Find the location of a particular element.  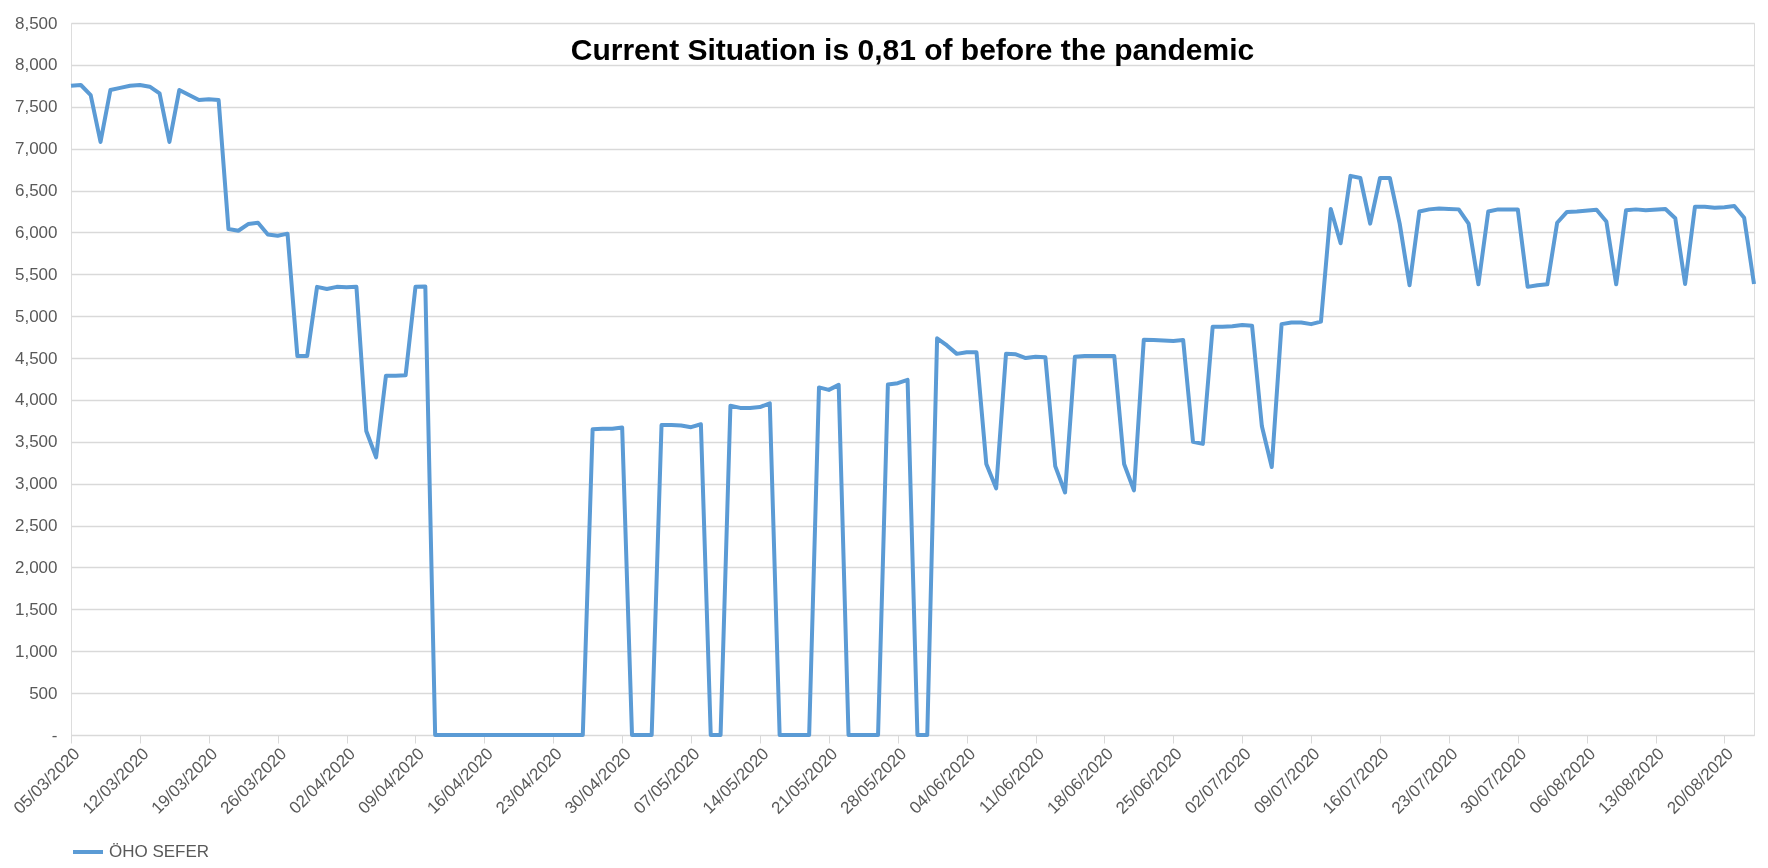

chart-title: Current Situation is 0,81 of before the pandemic is located at coordinates (912, 49).